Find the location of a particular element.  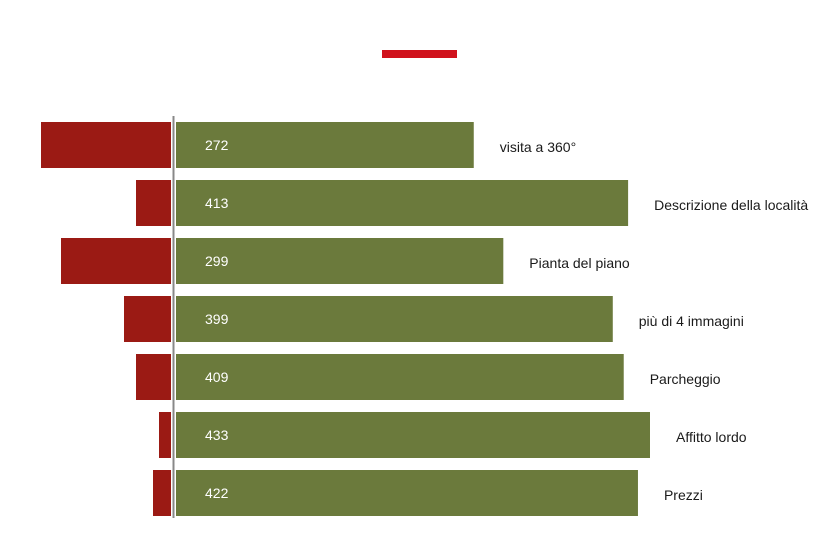

value-label-group: 272 413 299 399 409 433 422 is located at coordinates (217, 319).